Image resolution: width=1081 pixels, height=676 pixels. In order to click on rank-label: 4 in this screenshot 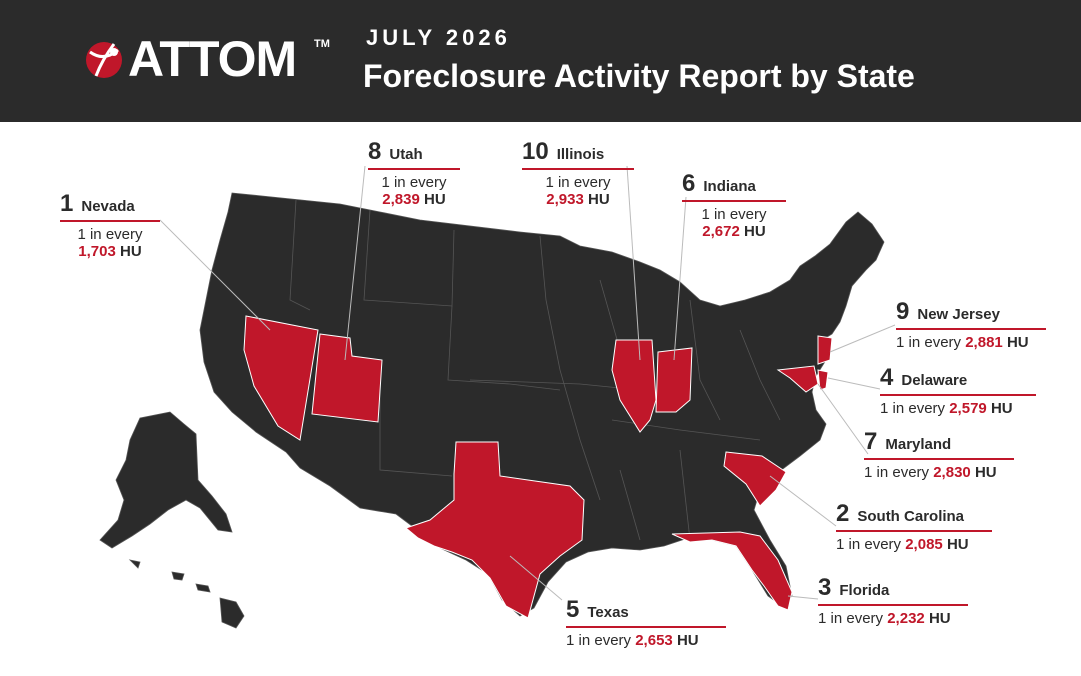, I will do `click(887, 377)`.